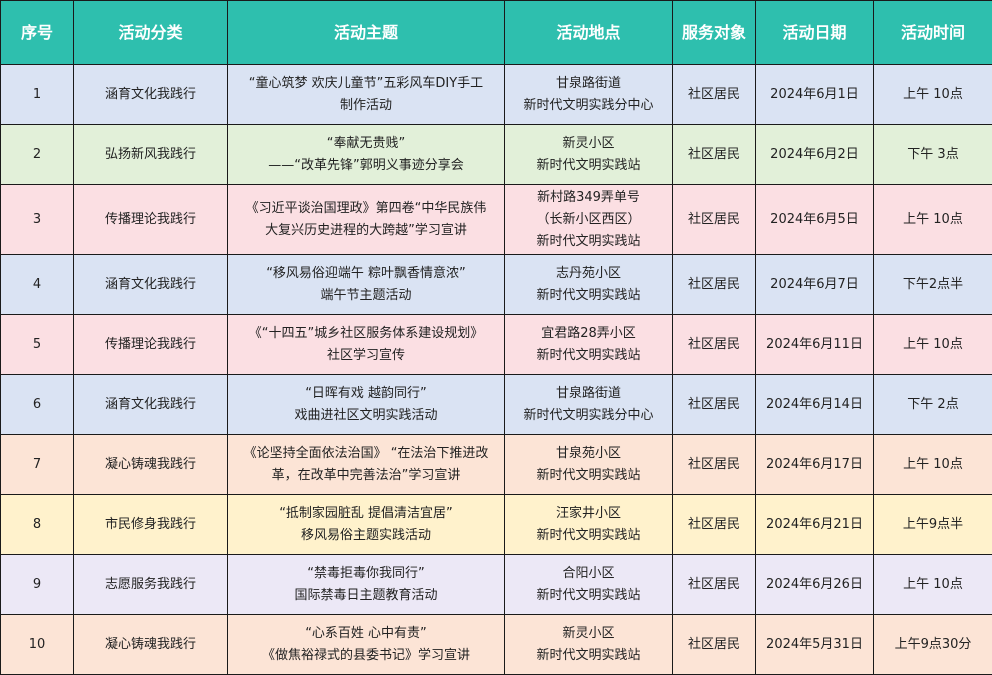 The image size is (992, 675). I want to click on cell-theme: “抵制家园脏乱 提倡清洁宜居” 移风易俗主题实践活动, so click(366, 524).